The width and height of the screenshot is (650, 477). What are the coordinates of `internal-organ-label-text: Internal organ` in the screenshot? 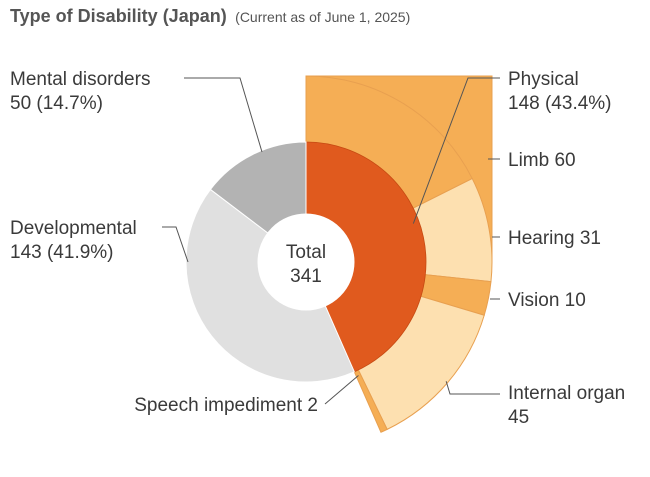 It's located at (566, 393).